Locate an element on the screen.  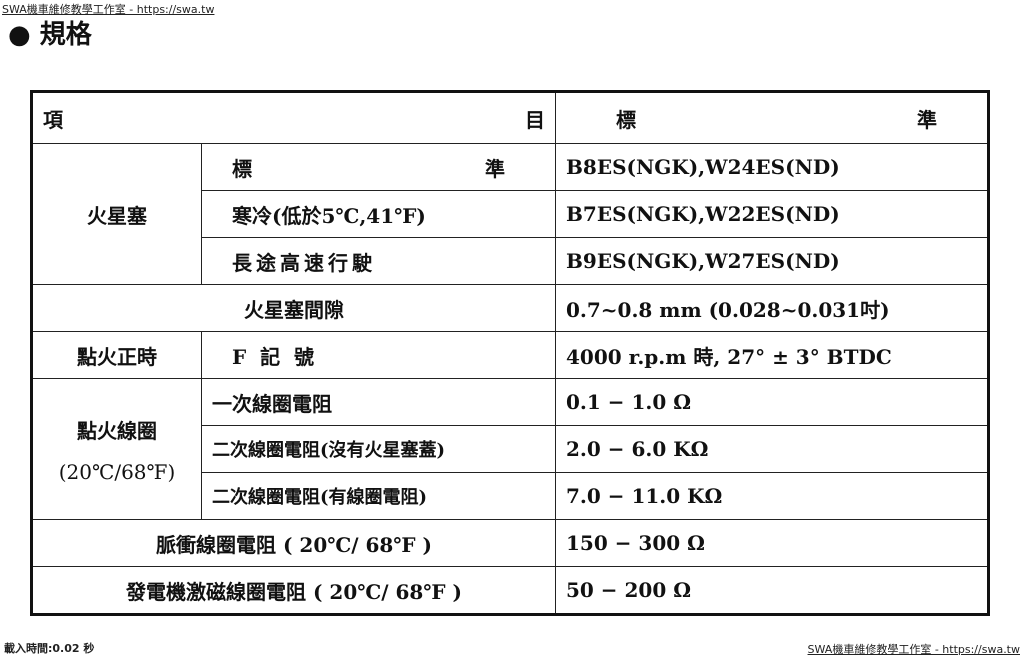
condition: 二次線圈電阻(沒有火星塞蓋) is located at coordinates (378, 449).